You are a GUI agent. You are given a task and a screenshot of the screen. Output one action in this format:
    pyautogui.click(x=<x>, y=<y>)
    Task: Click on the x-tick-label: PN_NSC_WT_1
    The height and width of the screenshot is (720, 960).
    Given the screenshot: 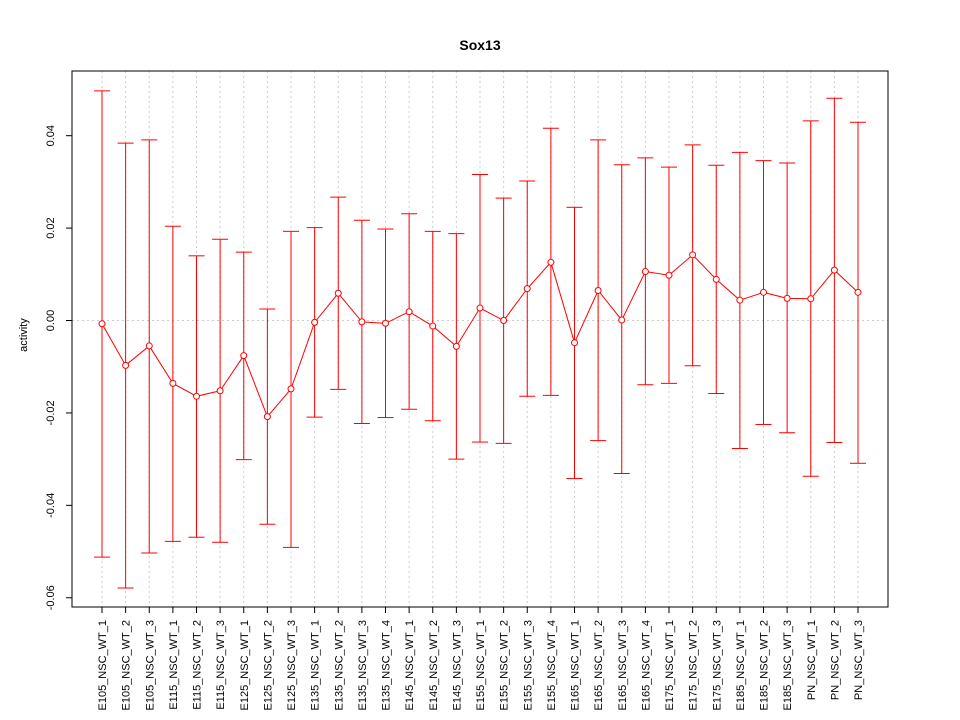 What is the action you would take?
    pyautogui.click(x=812, y=660)
    